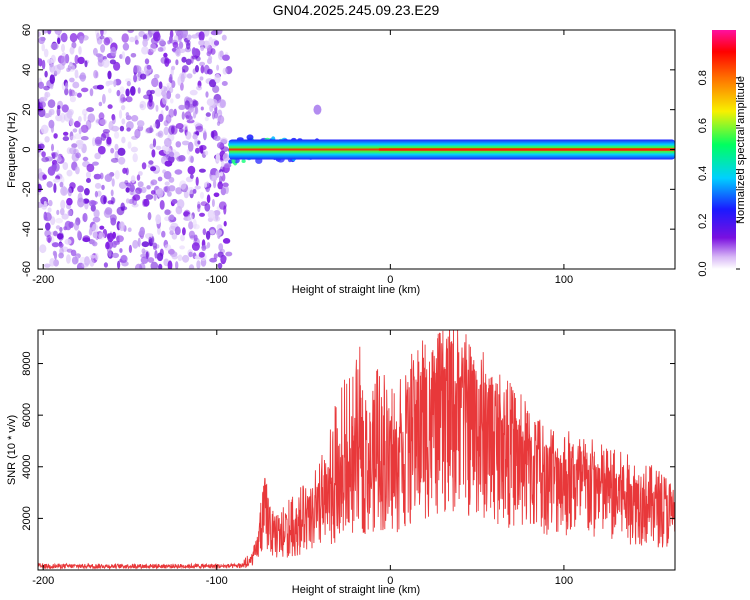  What do you see at coordinates (27, 189) in the screenshot?
I see `spectrogram-ytick-label: -20` at bounding box center [27, 189].